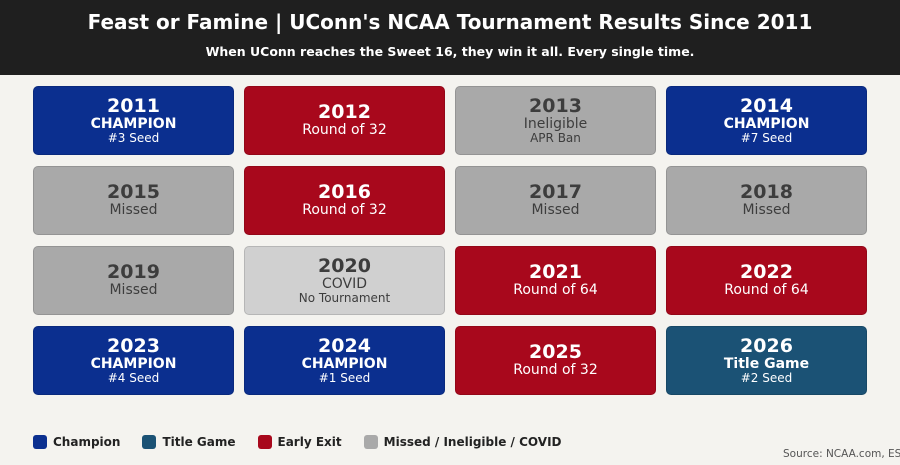 This screenshot has width=900, height=465. Describe the element at coordinates (766, 105) in the screenshot. I see `tile-year: 2014` at that location.